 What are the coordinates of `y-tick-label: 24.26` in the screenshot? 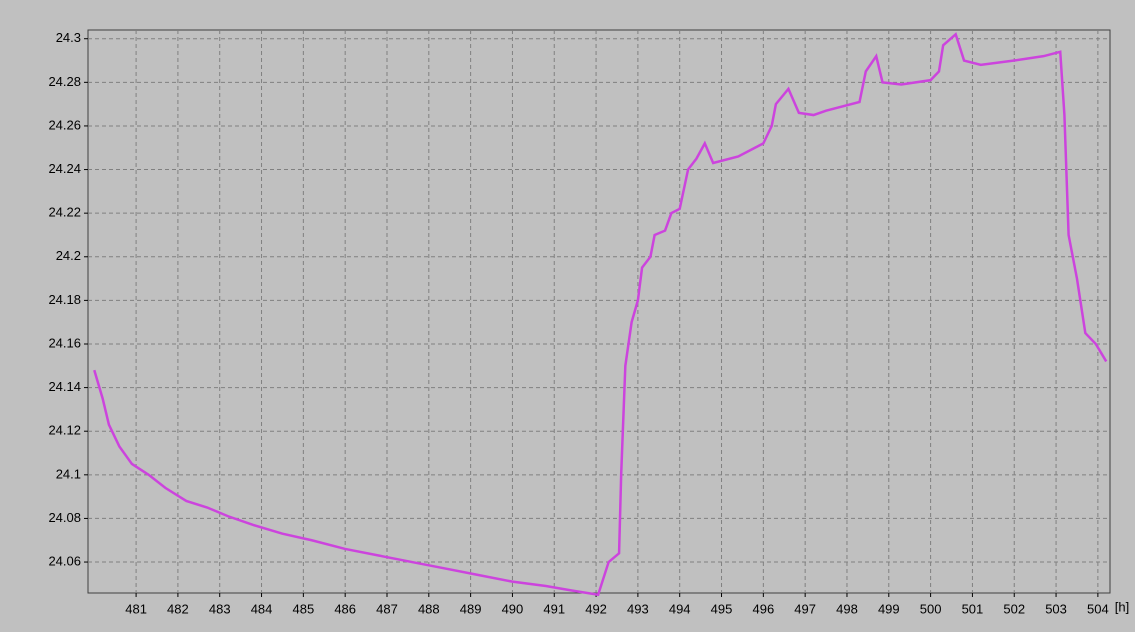 It's located at (64, 124).